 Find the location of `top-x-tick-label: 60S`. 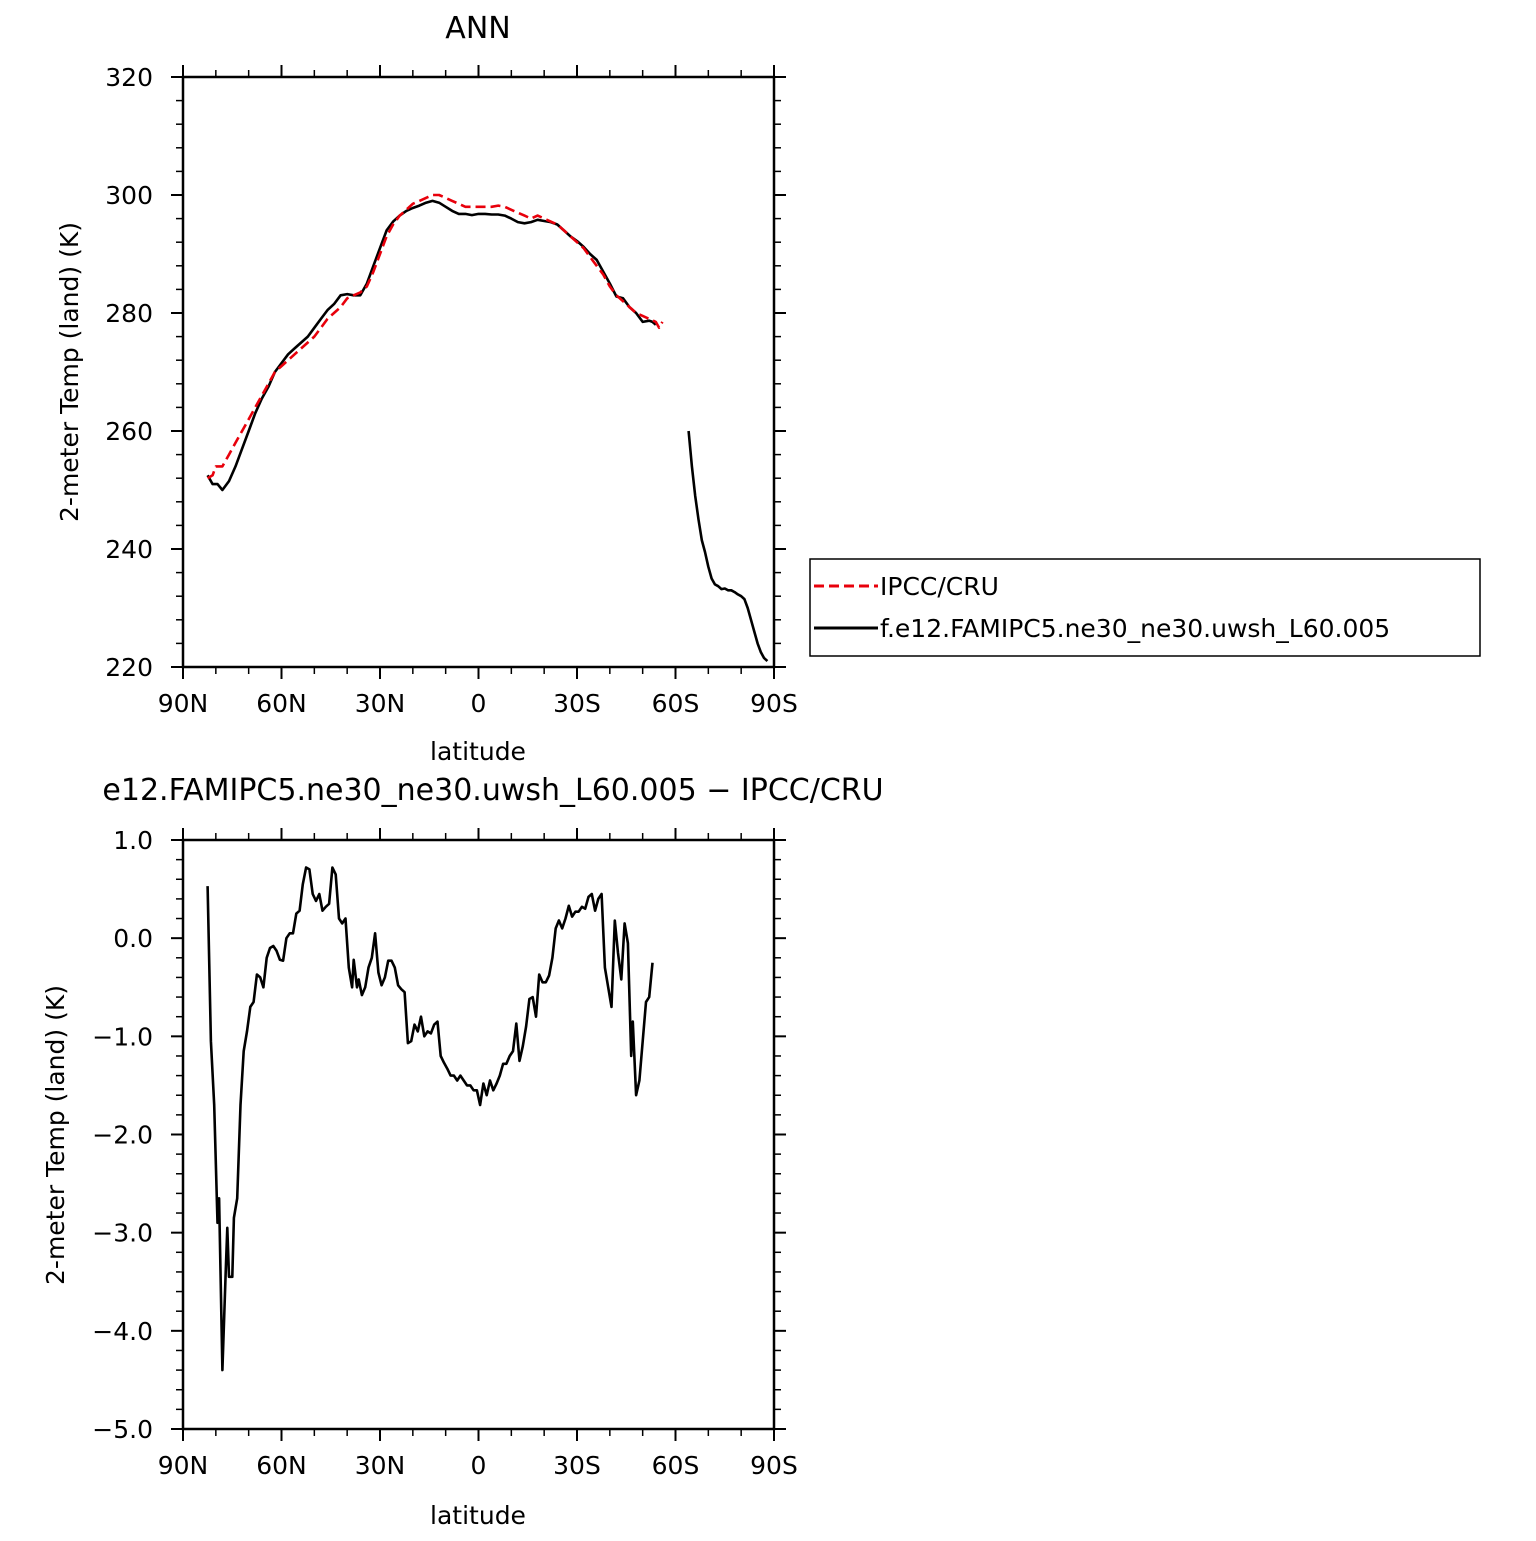

top-x-tick-label: 60S is located at coordinates (676, 703).